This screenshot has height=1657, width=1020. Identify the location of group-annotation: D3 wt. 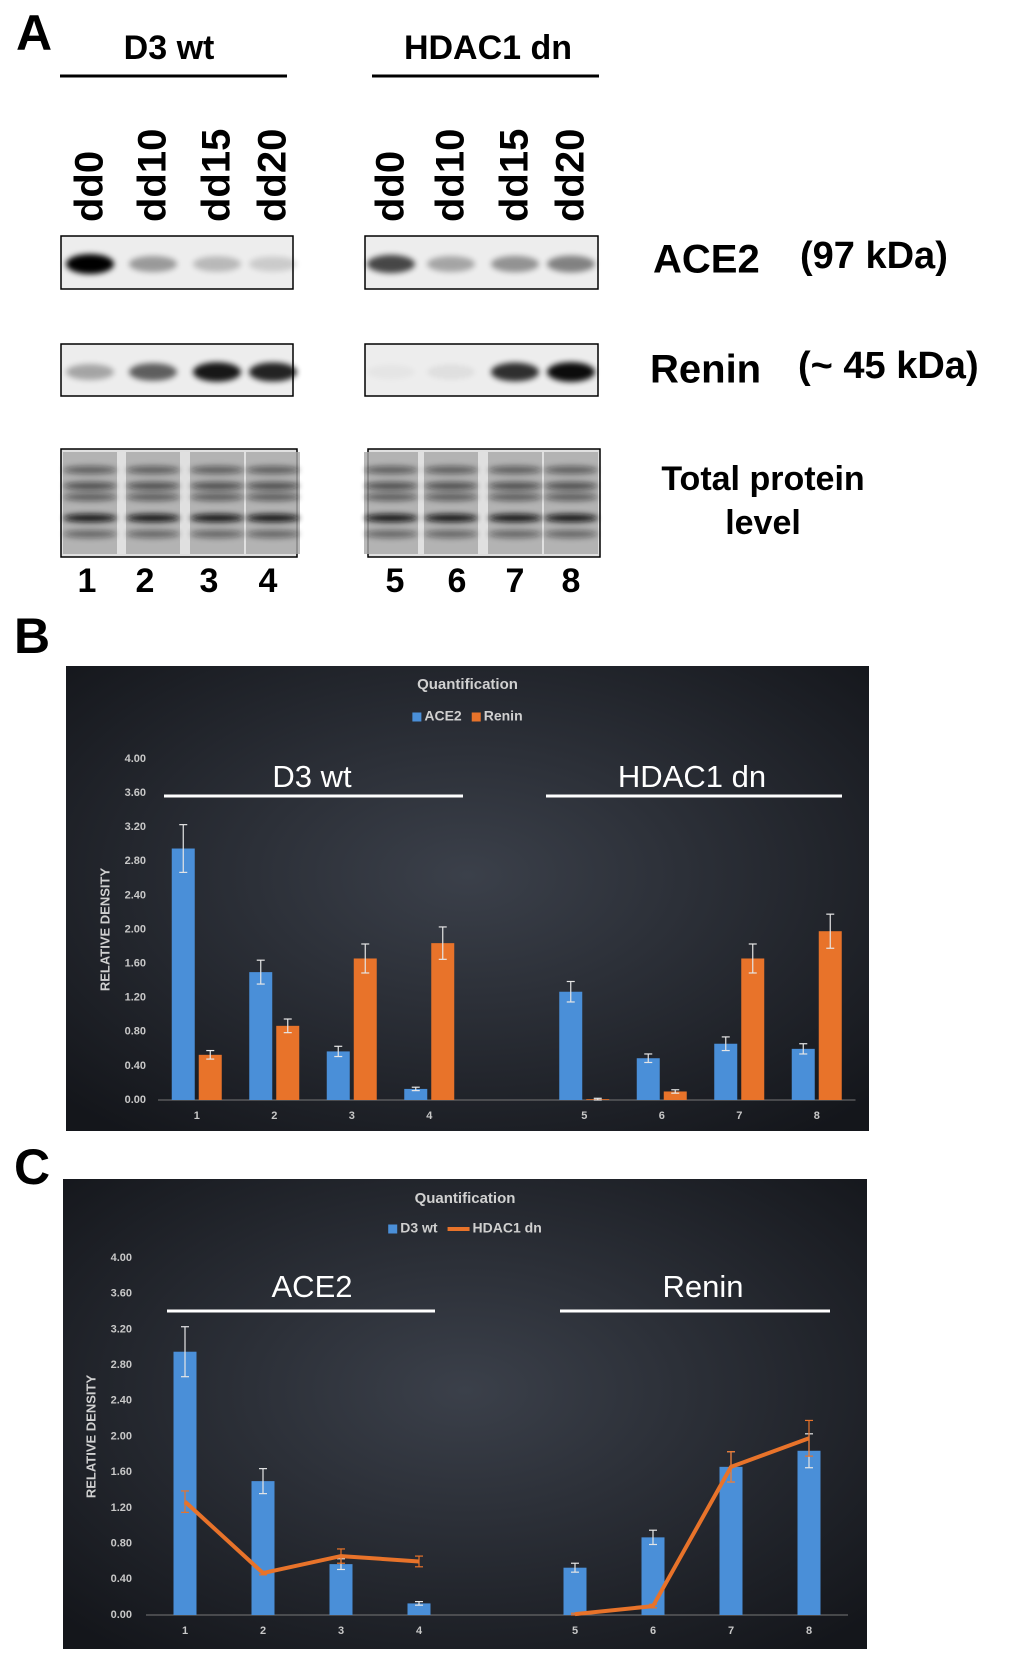
(312, 776).